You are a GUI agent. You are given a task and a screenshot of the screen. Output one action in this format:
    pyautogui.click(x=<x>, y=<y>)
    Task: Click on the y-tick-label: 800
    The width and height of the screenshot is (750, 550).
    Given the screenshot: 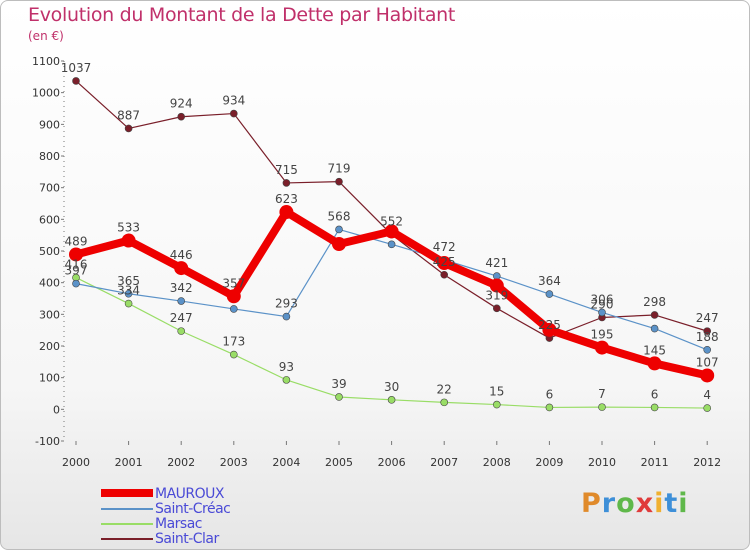 What is the action you would take?
    pyautogui.click(x=49, y=156)
    